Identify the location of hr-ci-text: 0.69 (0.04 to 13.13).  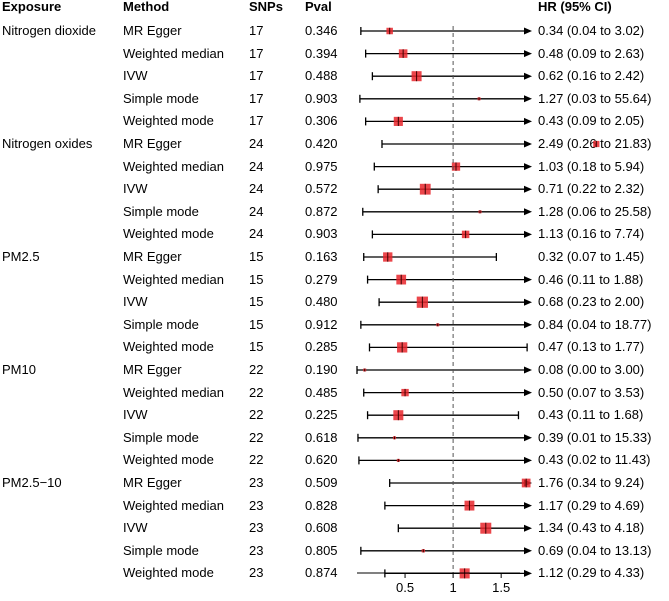
(595, 550).